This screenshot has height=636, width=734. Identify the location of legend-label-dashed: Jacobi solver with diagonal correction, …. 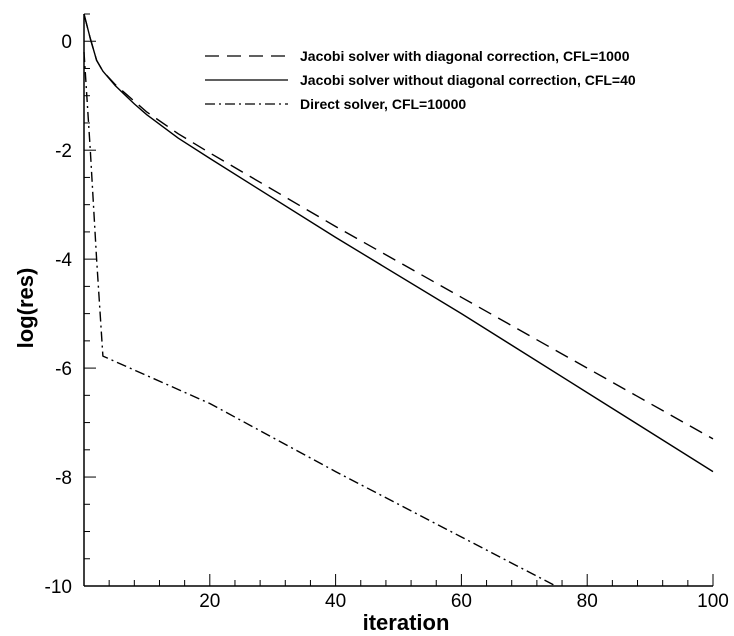
(465, 56).